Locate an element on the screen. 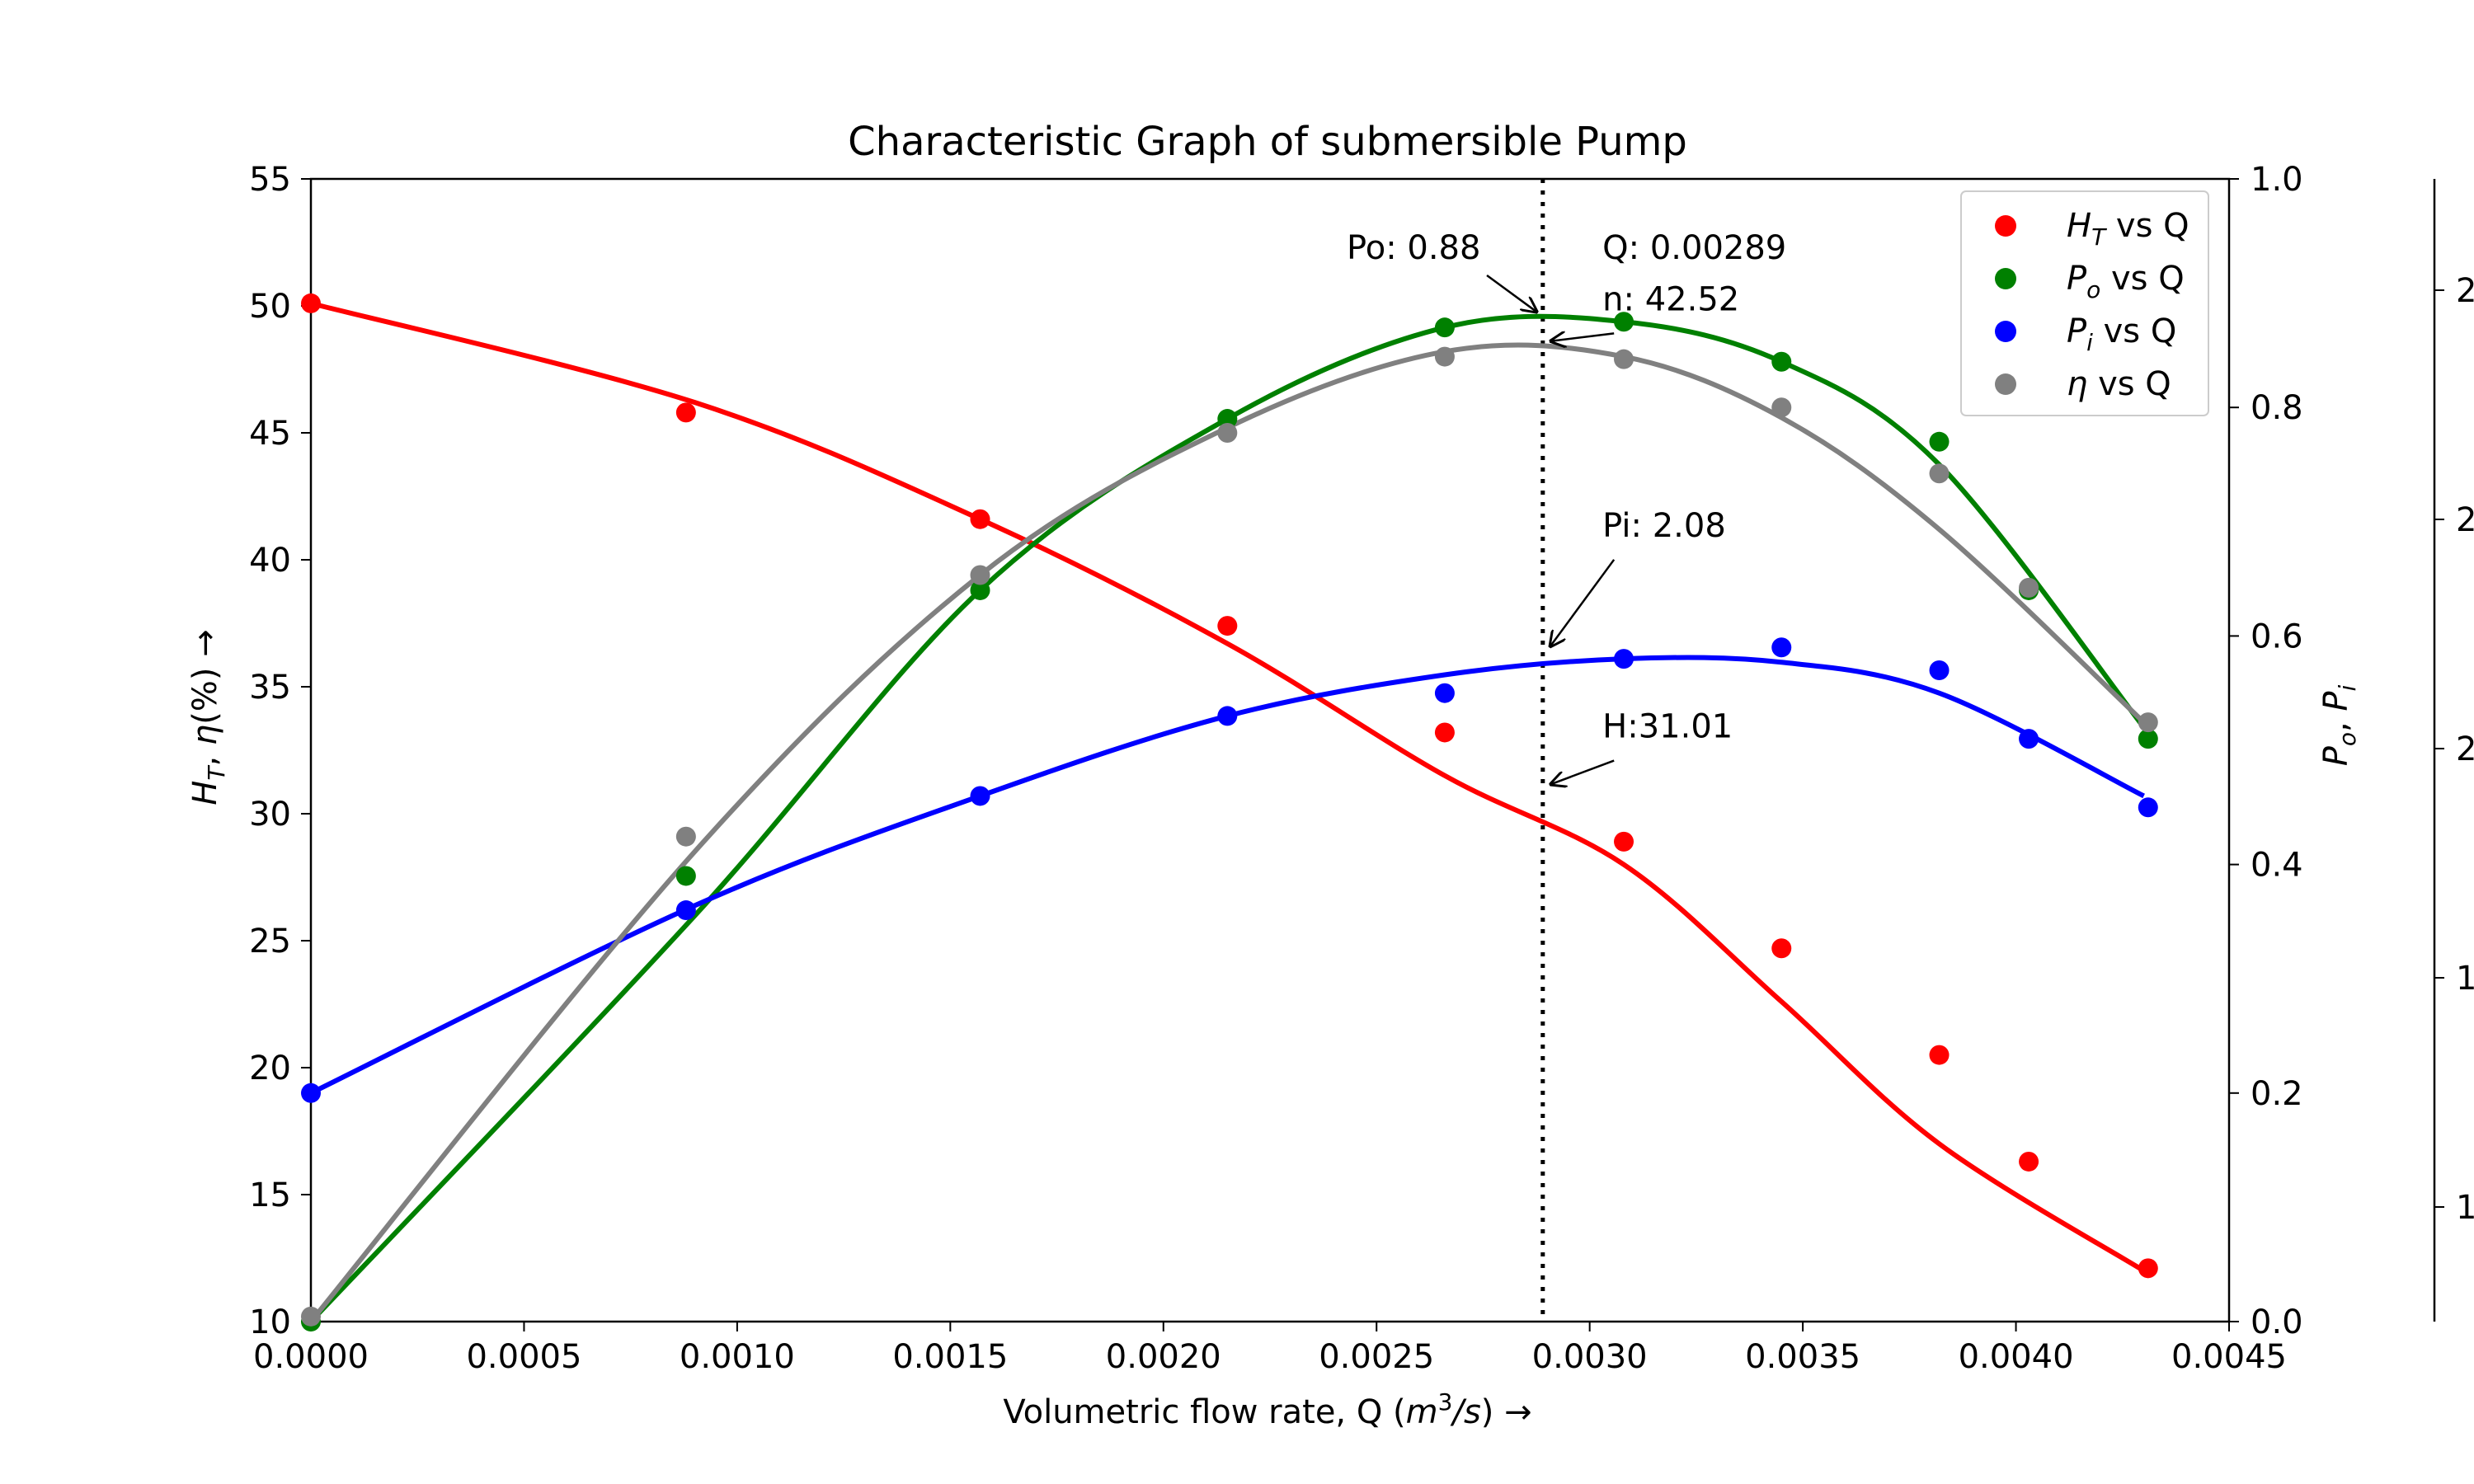 This screenshot has width=2474, height=1484. y-tick-label-left: 30 is located at coordinates (270, 815).